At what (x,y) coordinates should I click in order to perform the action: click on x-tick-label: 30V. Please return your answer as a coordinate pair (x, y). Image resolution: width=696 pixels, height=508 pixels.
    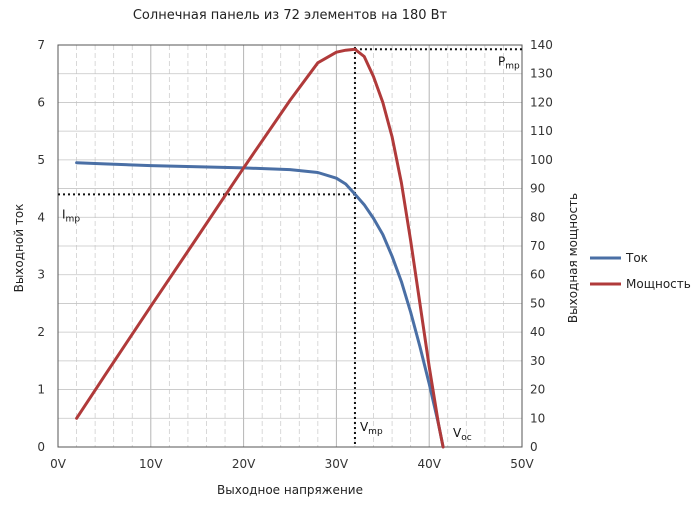
    Looking at the image, I should click on (337, 464).